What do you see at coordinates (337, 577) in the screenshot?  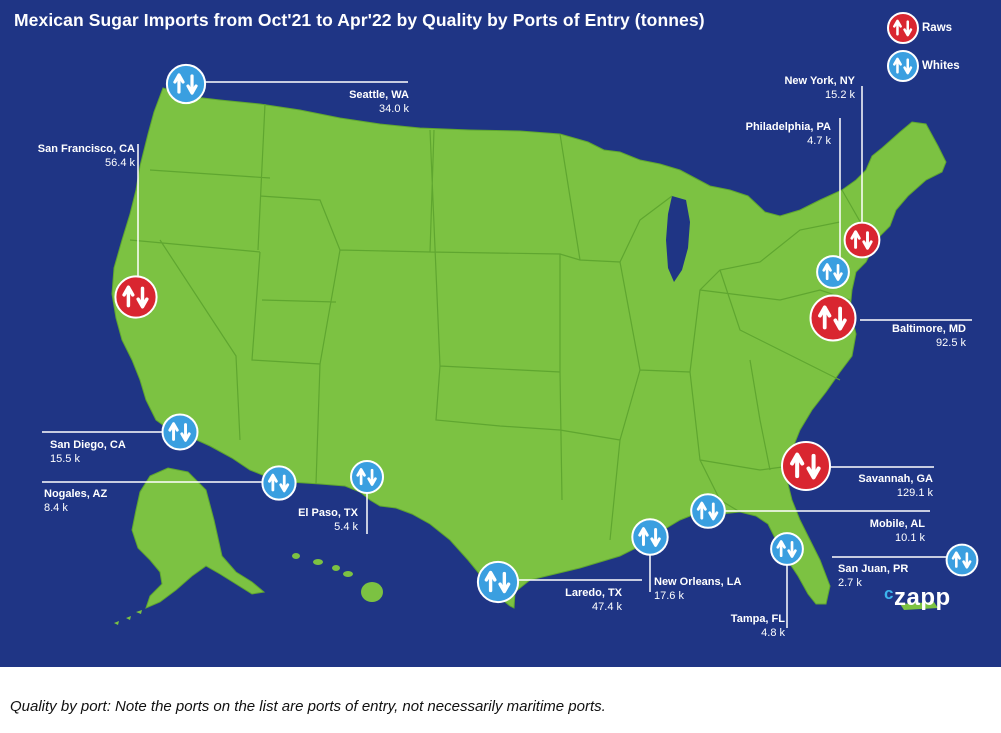 I see `hawaii-islands` at bounding box center [337, 577].